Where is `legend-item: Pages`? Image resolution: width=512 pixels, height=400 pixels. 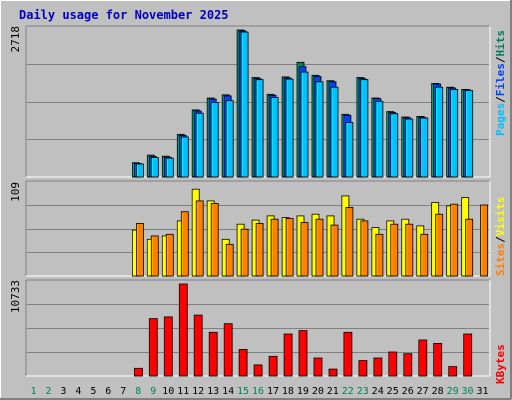 legend-item: Pages is located at coordinates (500, 119).